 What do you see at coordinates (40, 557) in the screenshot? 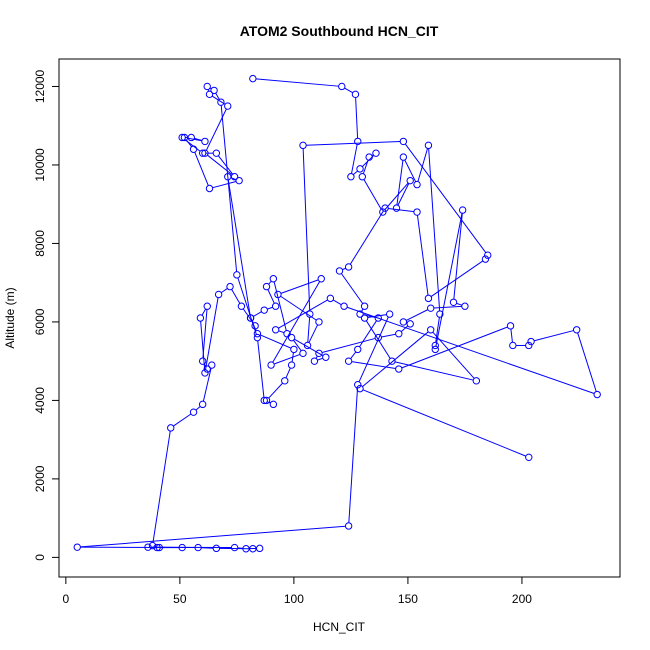
I see `y-tick-label: 0` at bounding box center [40, 557].